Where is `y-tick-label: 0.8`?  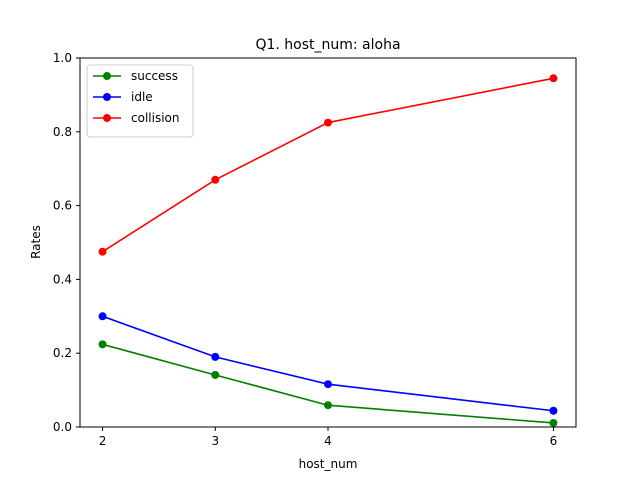 y-tick-label: 0.8 is located at coordinates (62, 132).